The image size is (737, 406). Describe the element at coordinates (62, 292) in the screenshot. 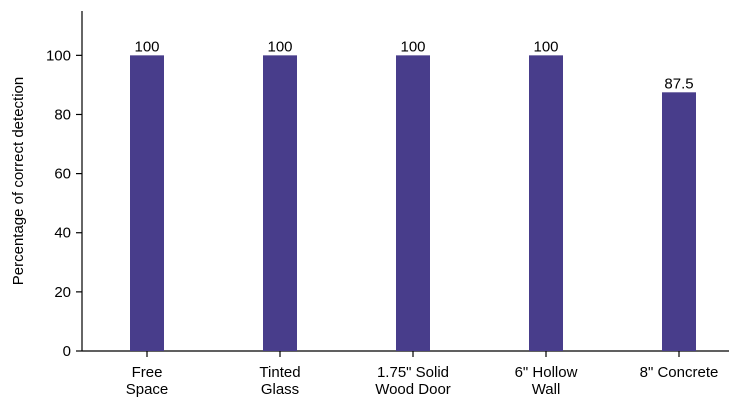

I see `y-tick-label: 20` at that location.